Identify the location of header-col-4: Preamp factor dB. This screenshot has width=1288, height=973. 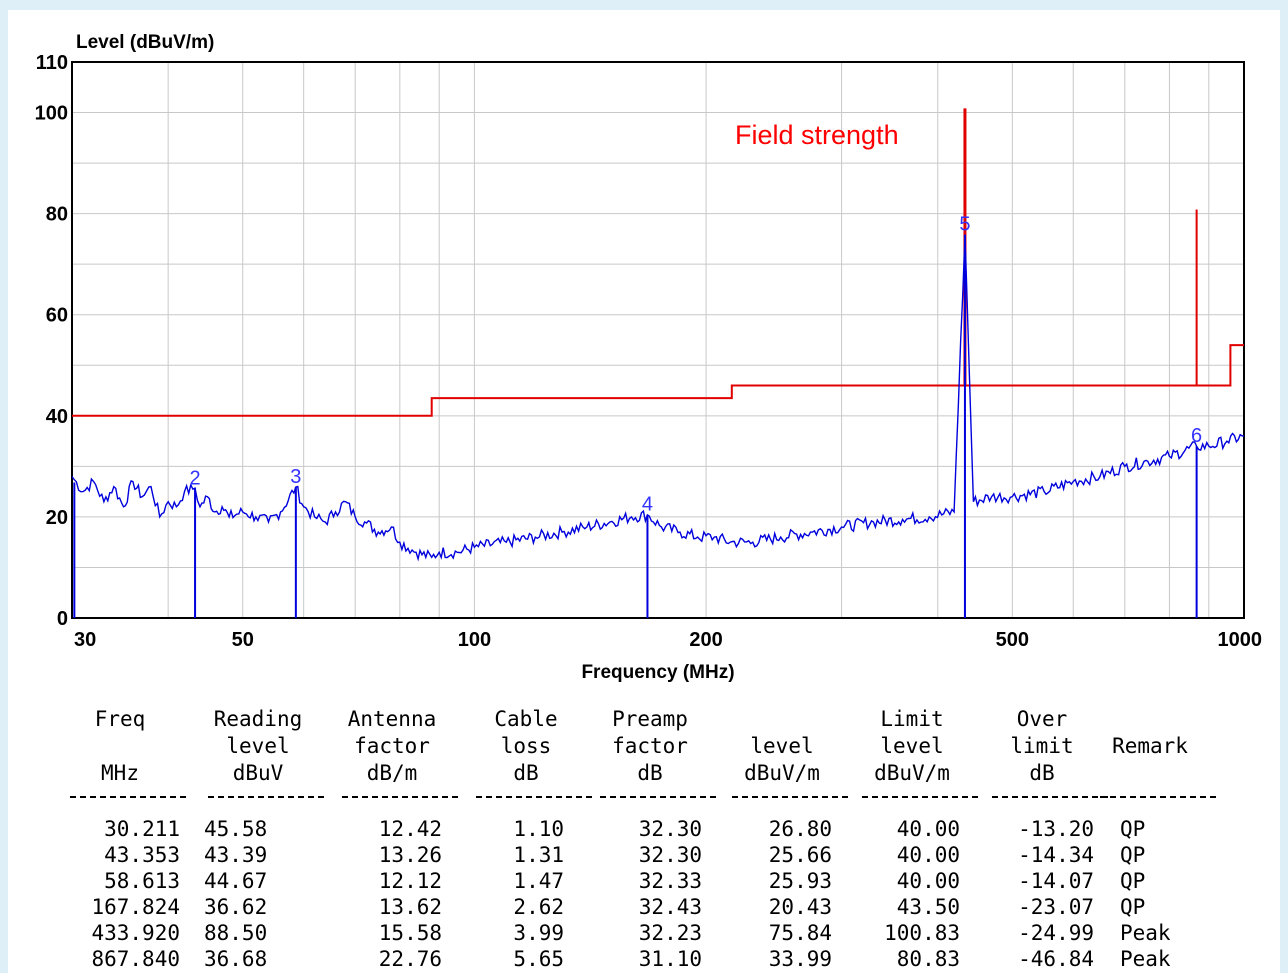
(650, 746).